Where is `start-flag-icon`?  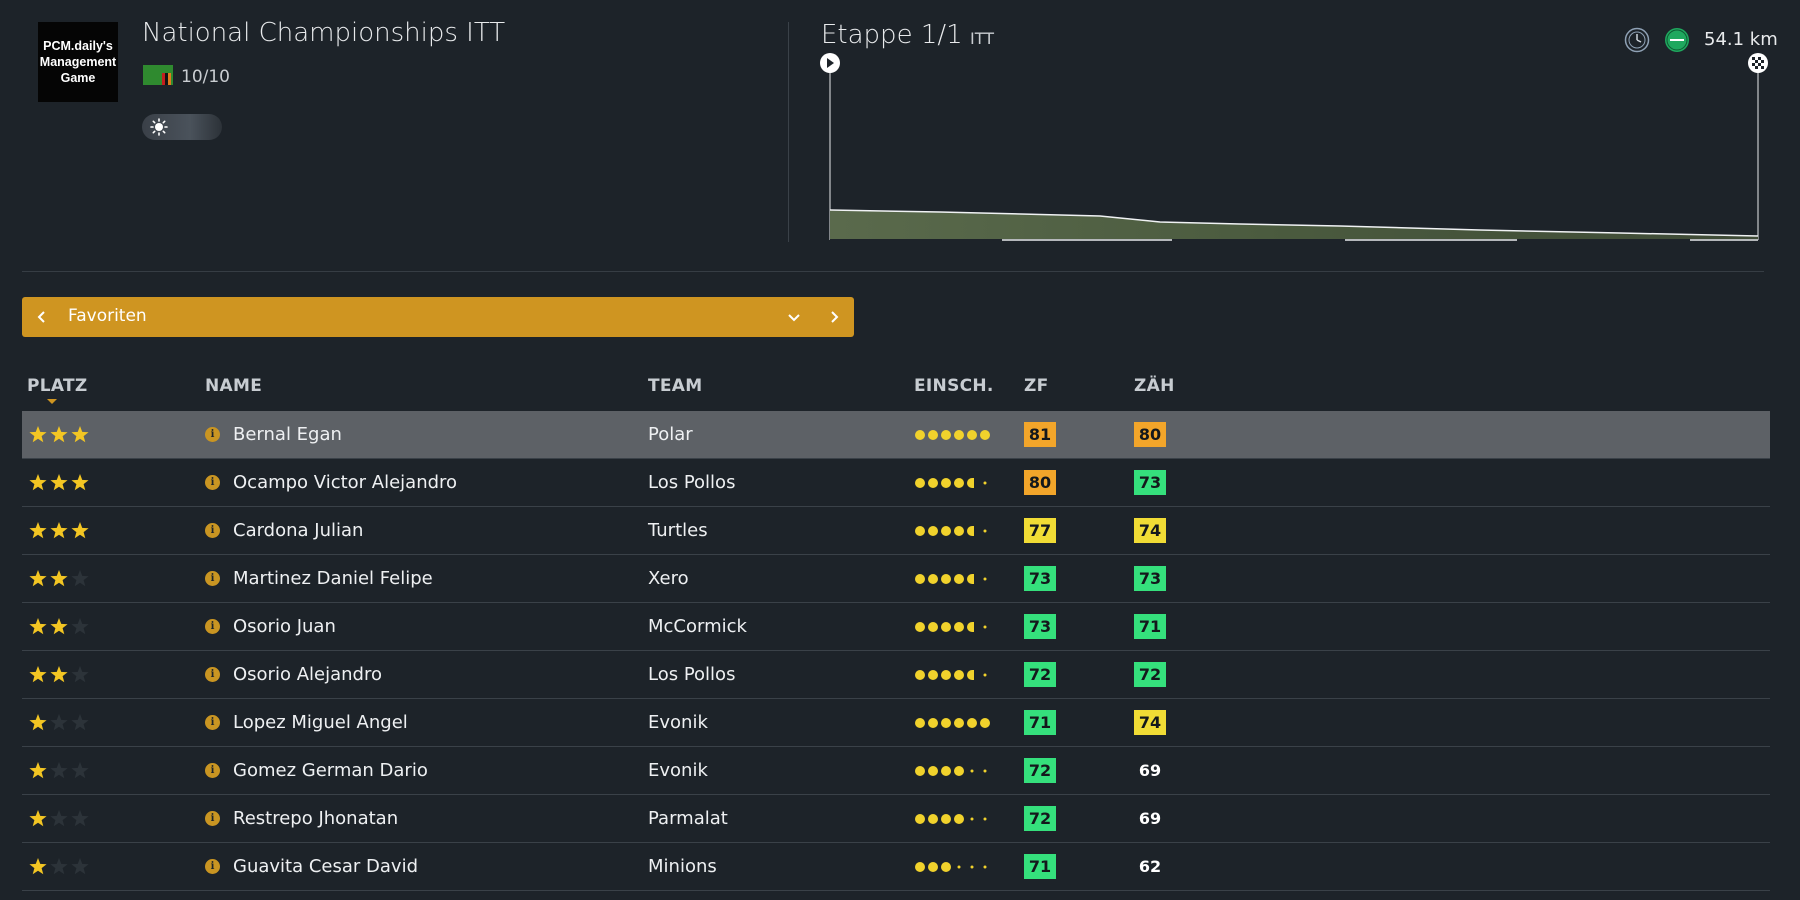
start-flag-icon is located at coordinates (830, 63).